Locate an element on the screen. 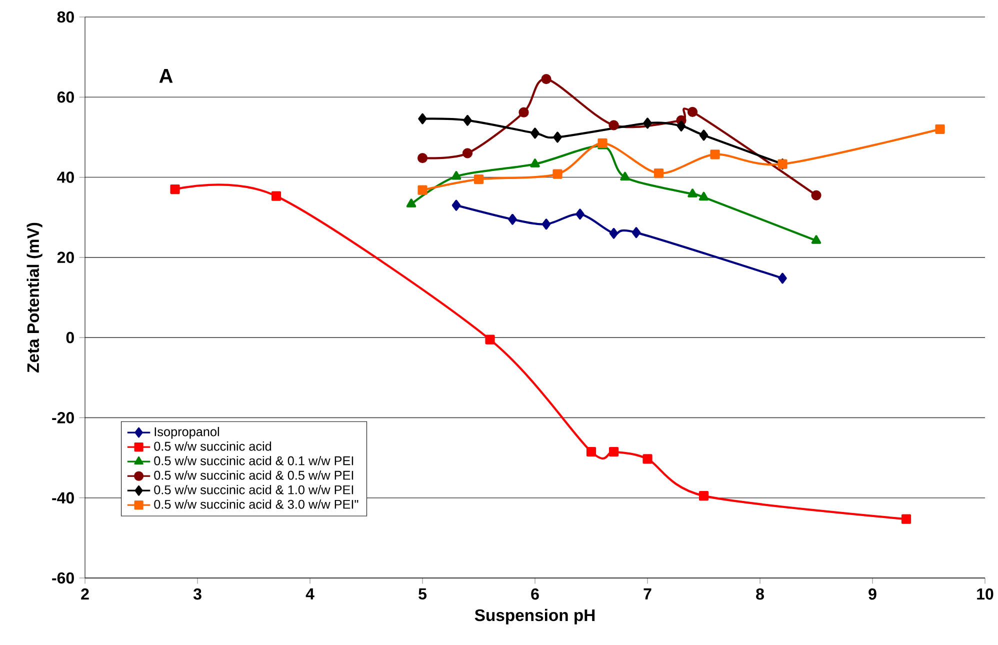 The height and width of the screenshot is (645, 998). legend-label: 0.5 w/w succinic acid & 1.0 w/w PEI is located at coordinates (254, 489).